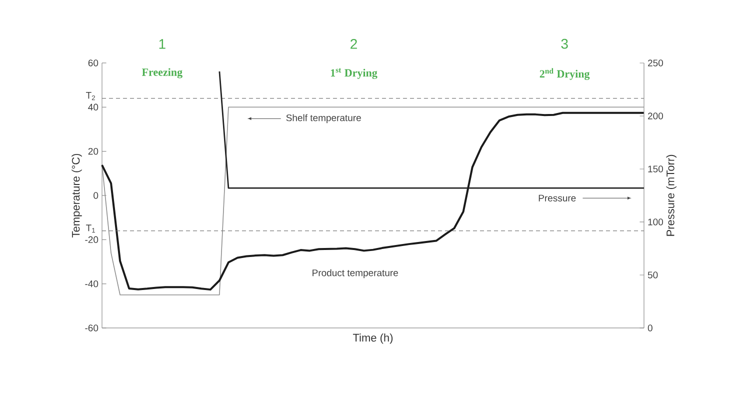 The width and height of the screenshot is (745, 395). Describe the element at coordinates (355, 273) in the screenshot. I see `series-label: Product temperature` at that location.